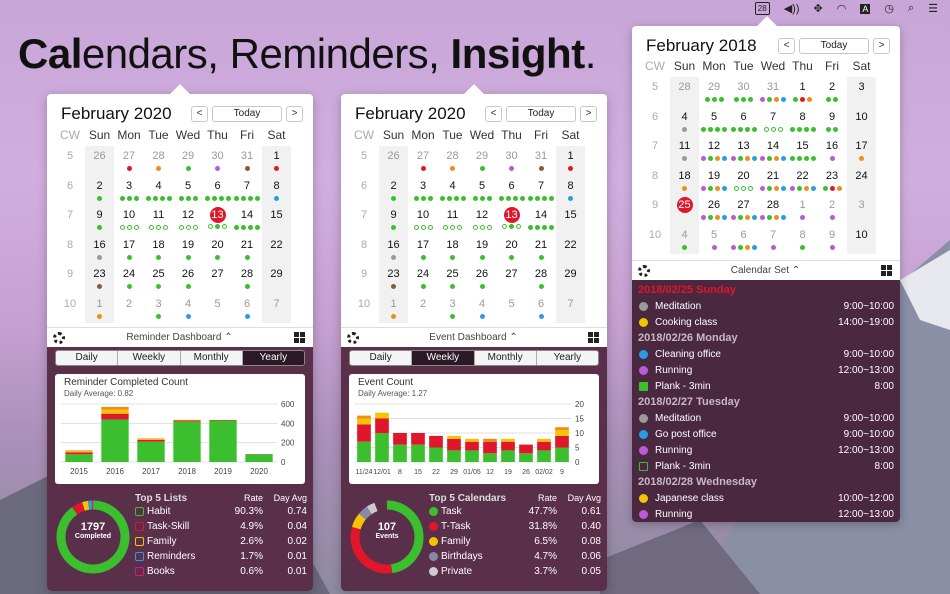 The image size is (950, 594). I want to click on calendar-set-selector: Calendar Set ⌃, so click(765, 270).